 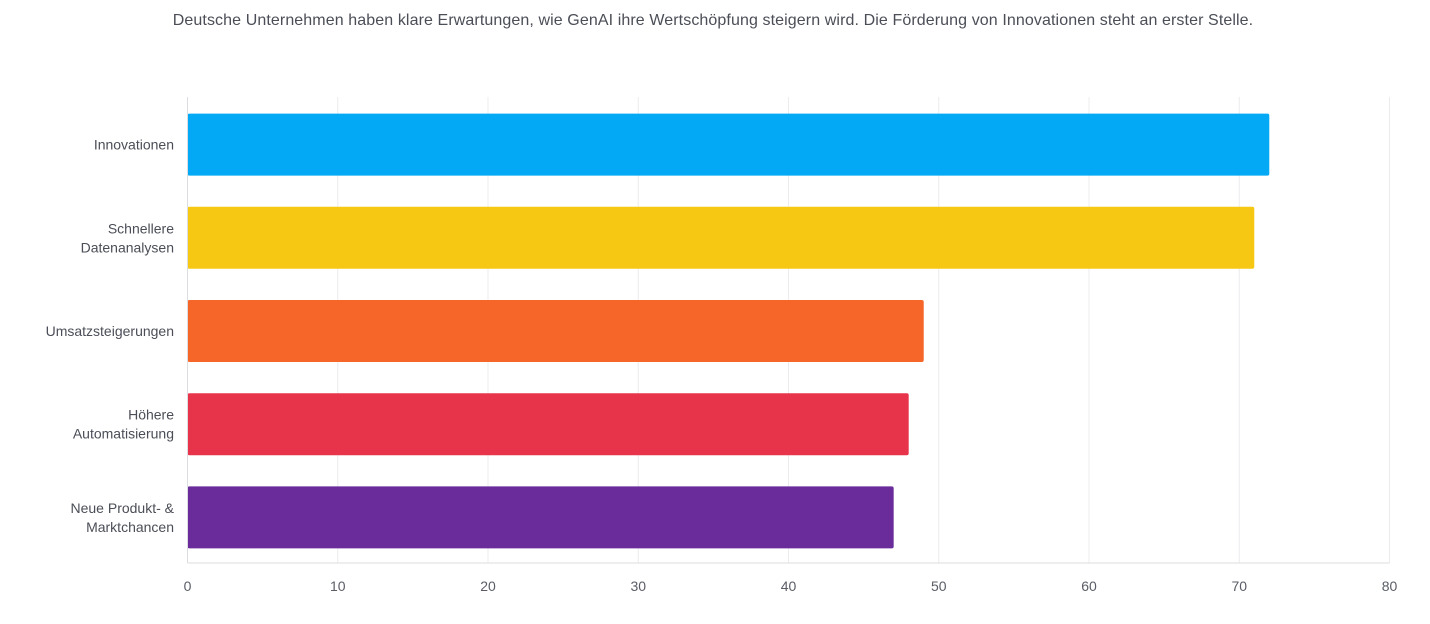 What do you see at coordinates (123, 424) in the screenshot?
I see `category-label: Höhere Automatisierung` at bounding box center [123, 424].